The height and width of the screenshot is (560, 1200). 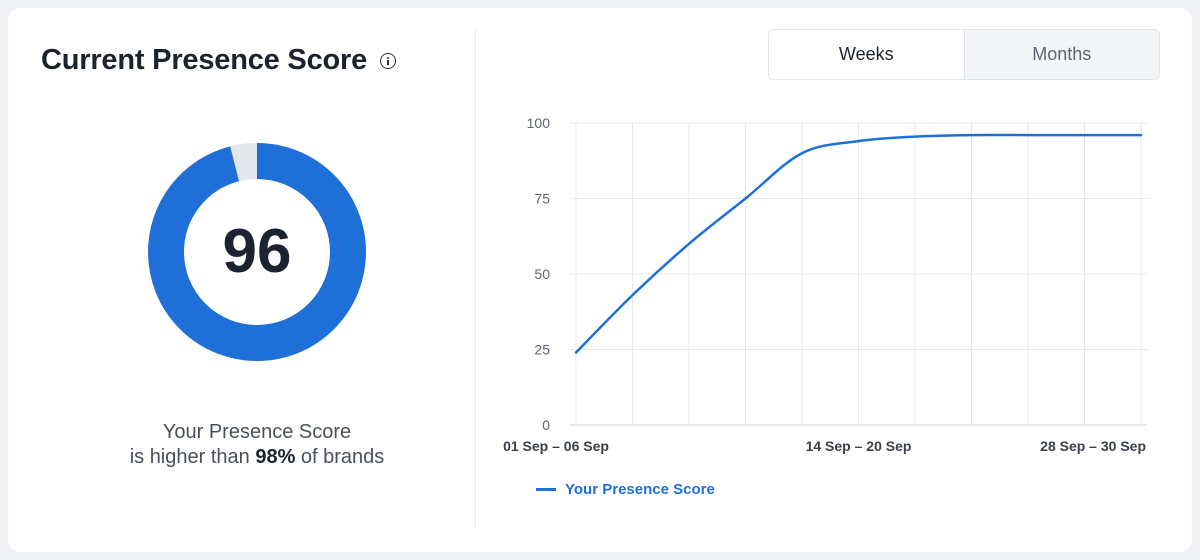 I want to click on period-toggle: Weeks Months, so click(x=964, y=54).